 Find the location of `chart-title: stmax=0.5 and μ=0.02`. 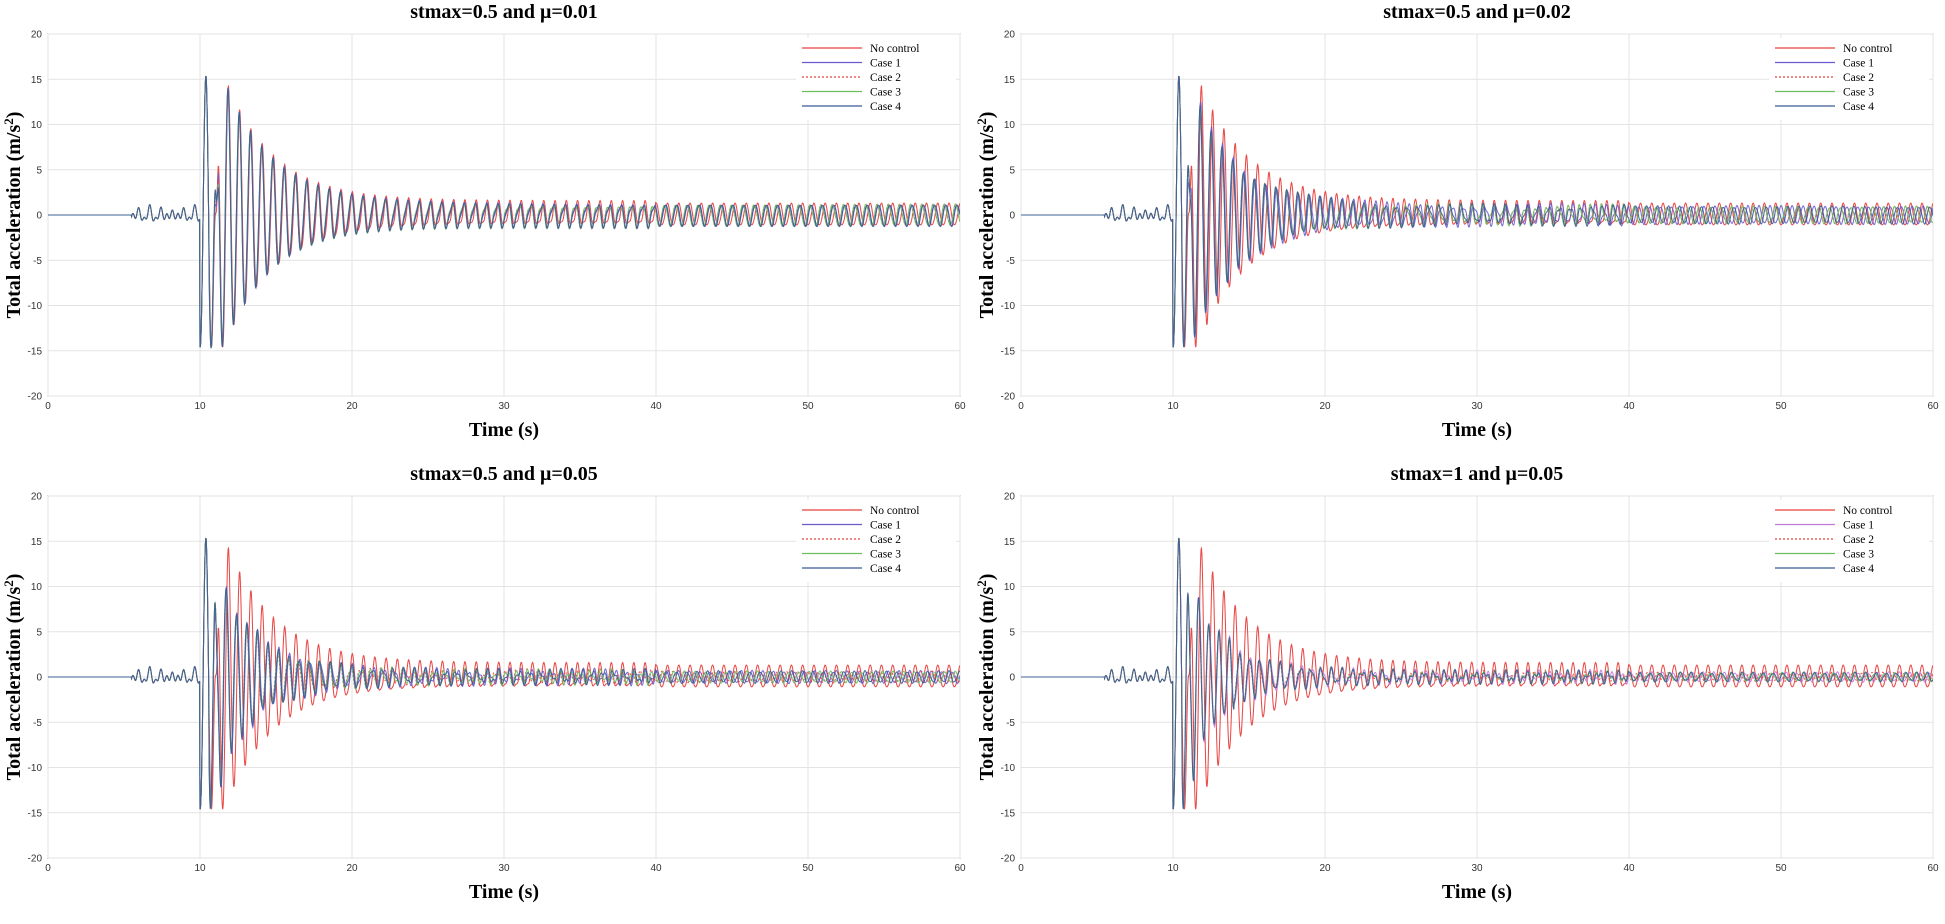

chart-title: stmax=0.5 and μ=0.02 is located at coordinates (1476, 12).